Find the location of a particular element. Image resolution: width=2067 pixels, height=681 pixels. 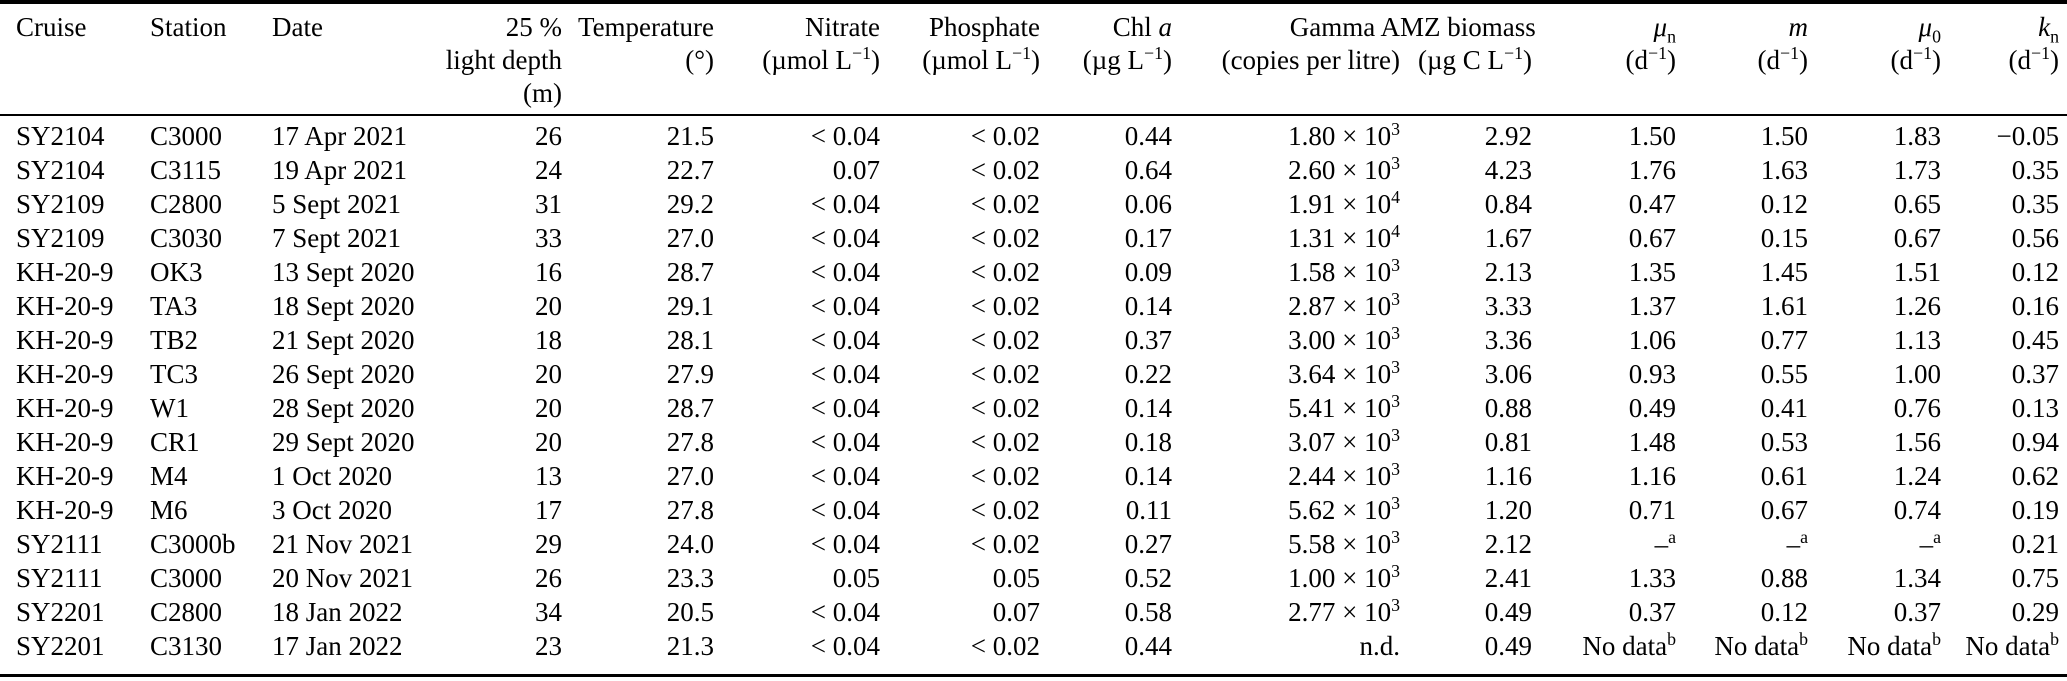

cell-chl-a: 0.52 is located at coordinates (1148, 578).